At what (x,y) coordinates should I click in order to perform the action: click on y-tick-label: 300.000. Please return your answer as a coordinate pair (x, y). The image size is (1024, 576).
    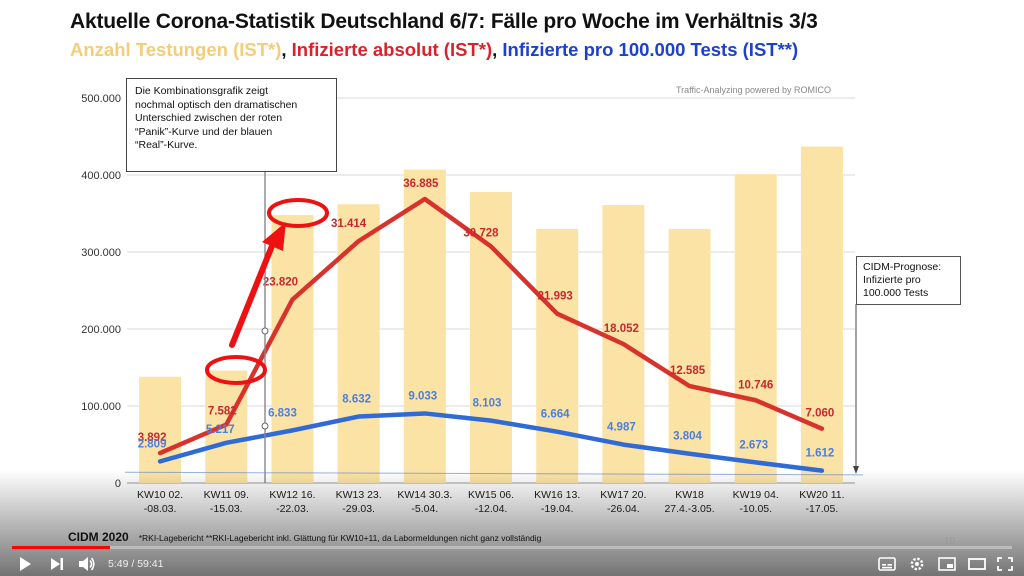
    Looking at the image, I should click on (101, 253).